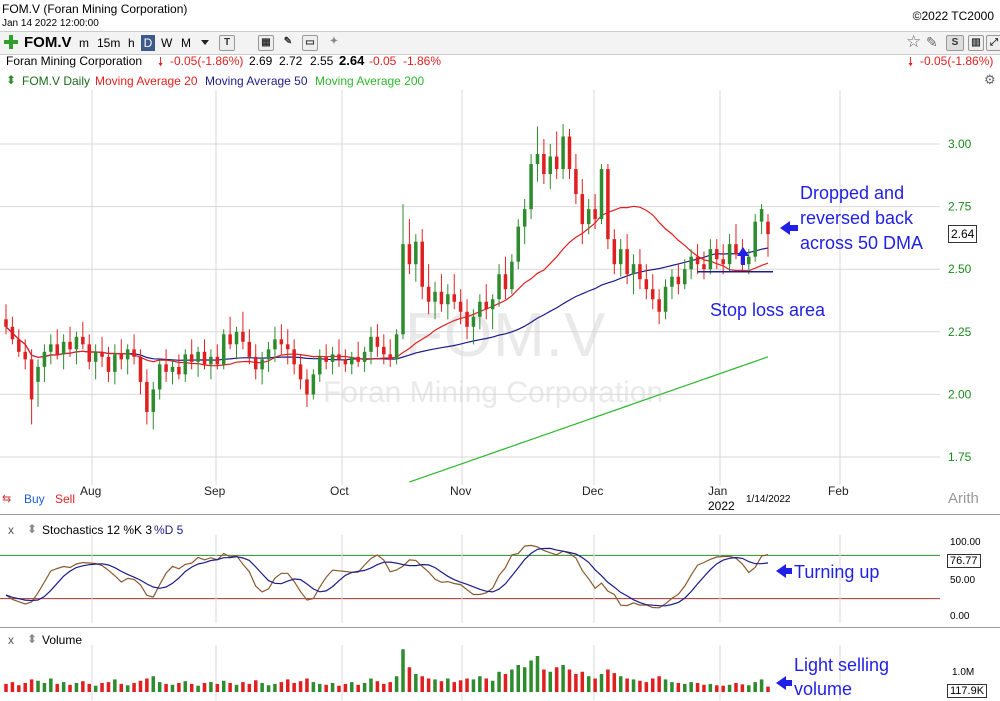 This screenshot has width=1000, height=701. Describe the element at coordinates (215, 491) in the screenshot. I see `month-label: Sep` at that location.